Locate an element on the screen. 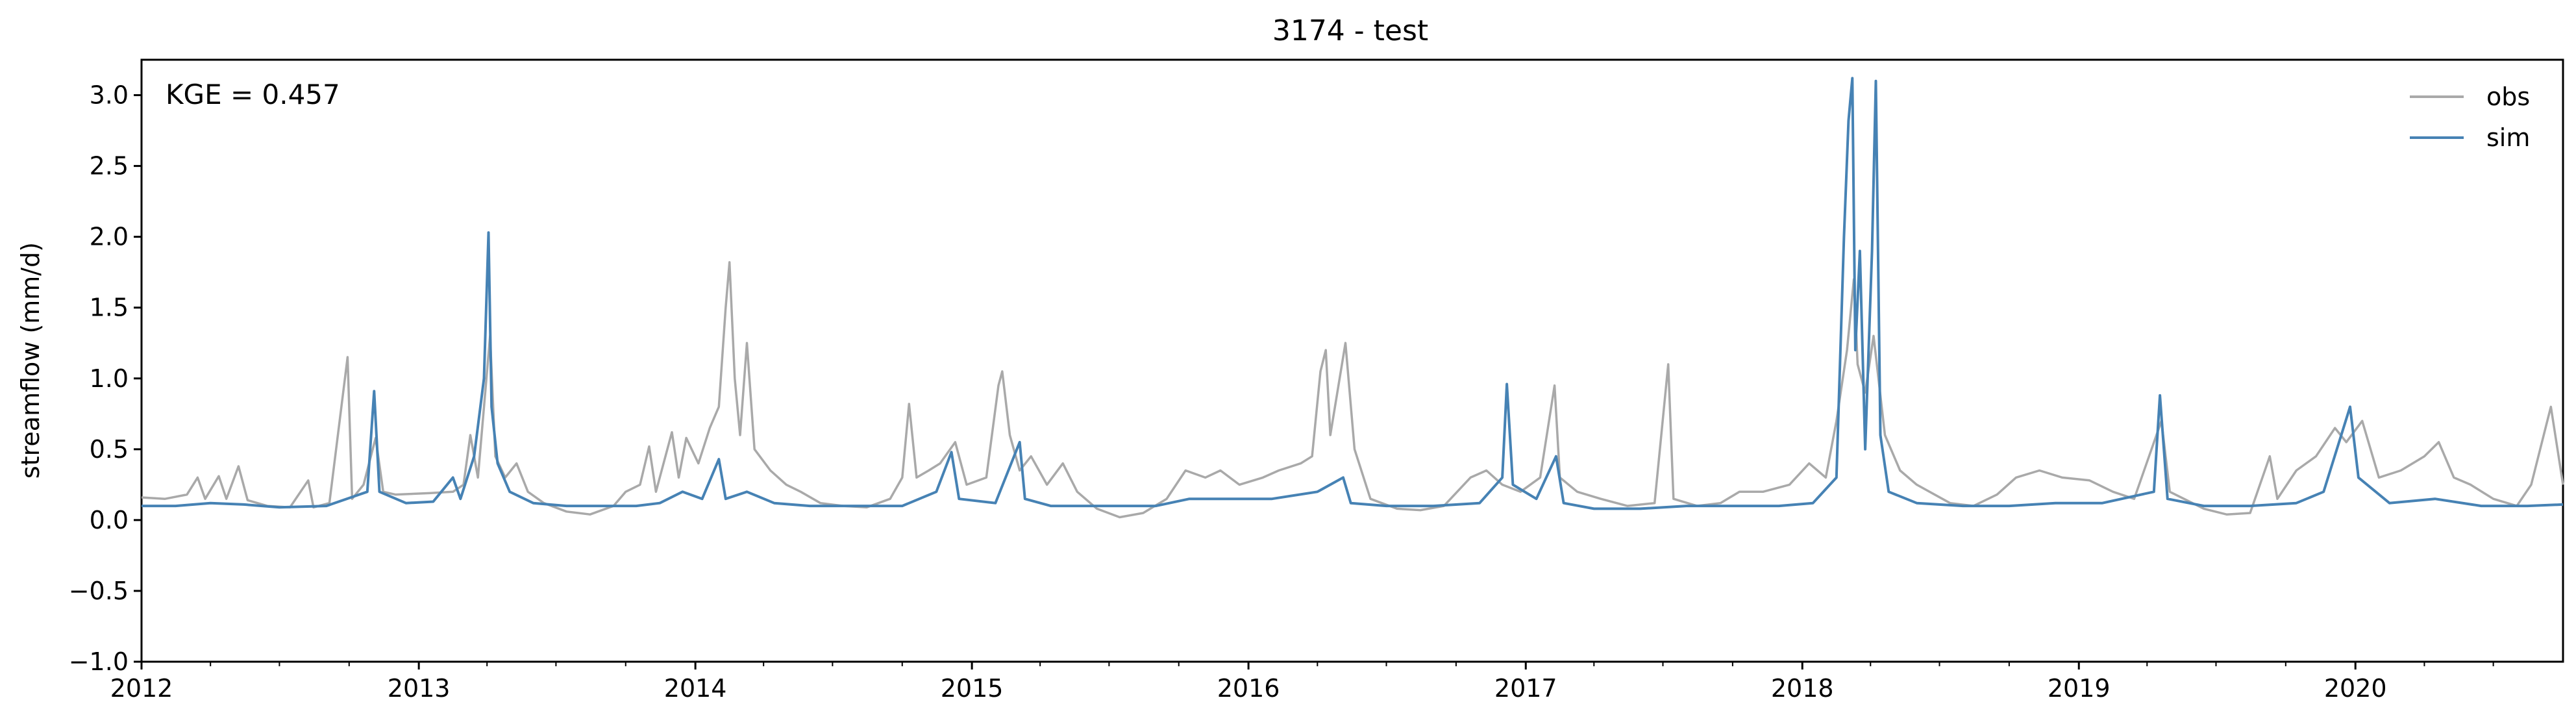 The height and width of the screenshot is (726, 2576). x-tick-label: 2019 is located at coordinates (2079, 689).